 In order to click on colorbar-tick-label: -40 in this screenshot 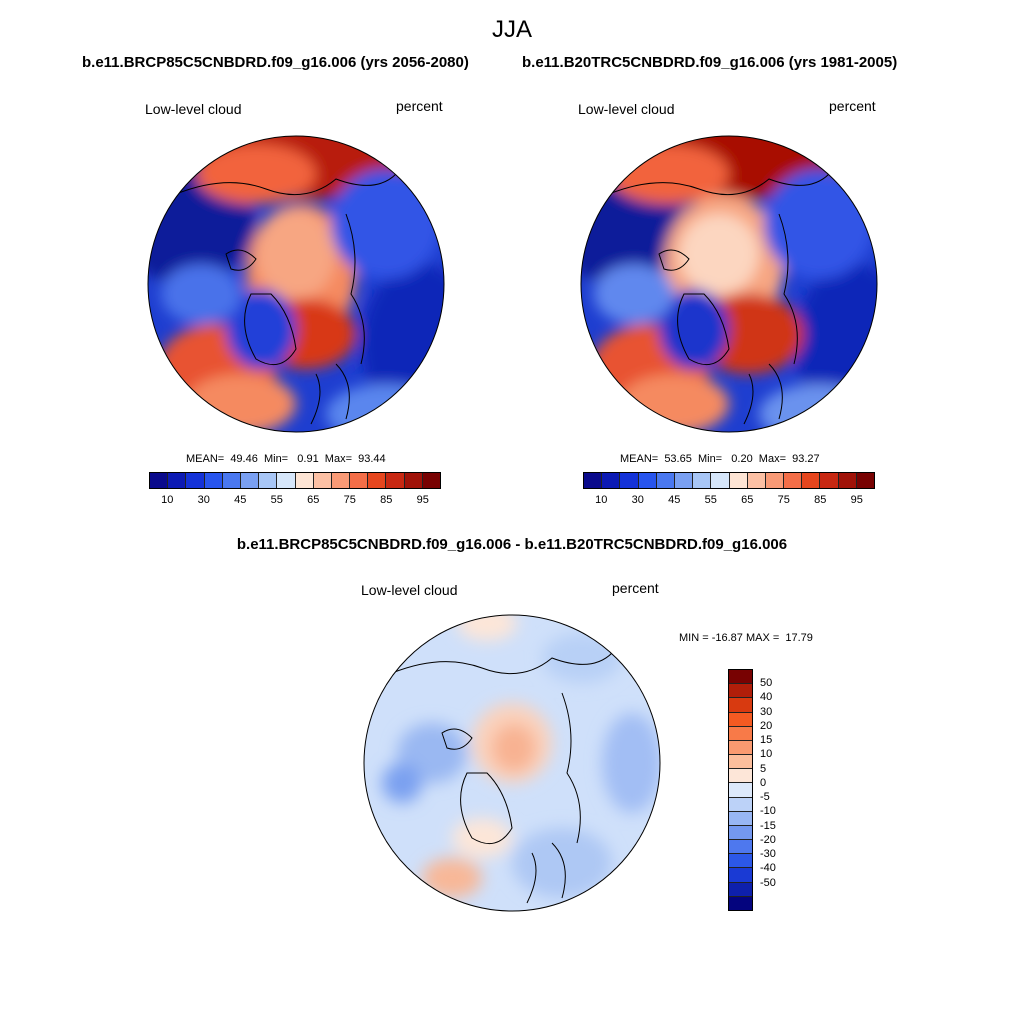, I will do `click(768, 868)`.